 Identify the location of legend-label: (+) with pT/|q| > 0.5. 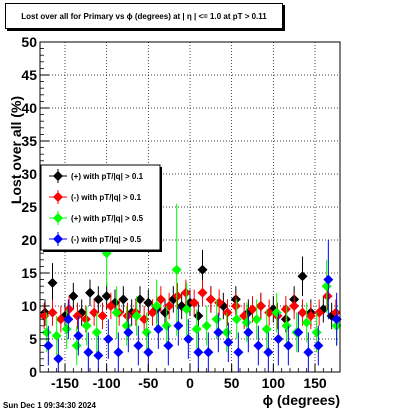
(107, 218).